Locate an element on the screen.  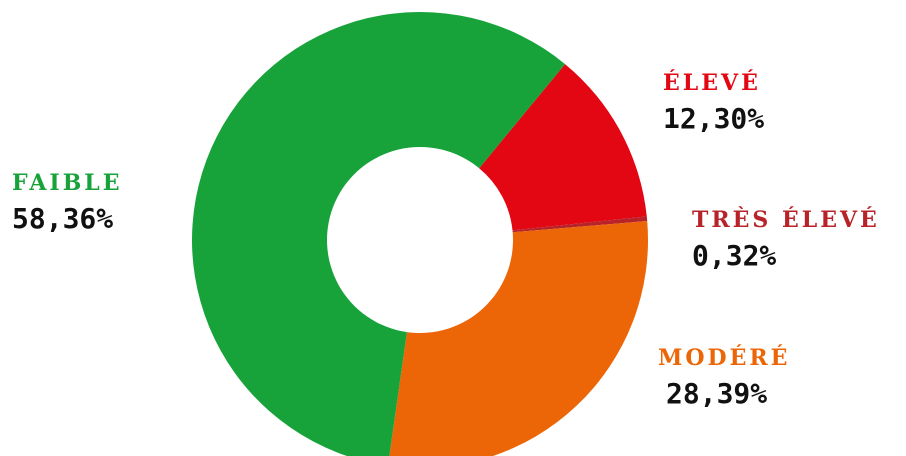
slice-name-modere: MODÉRÉ is located at coordinates (724, 358).